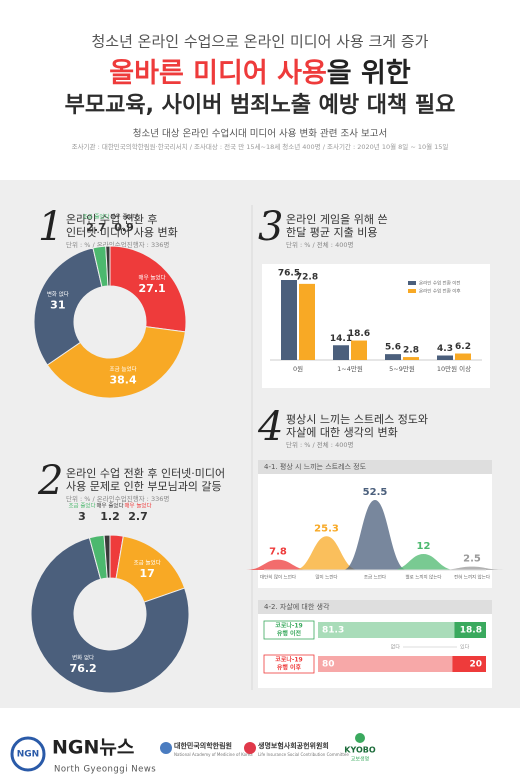 This screenshot has height=780, width=520. I want to click on section-number: 4, so click(270, 427).